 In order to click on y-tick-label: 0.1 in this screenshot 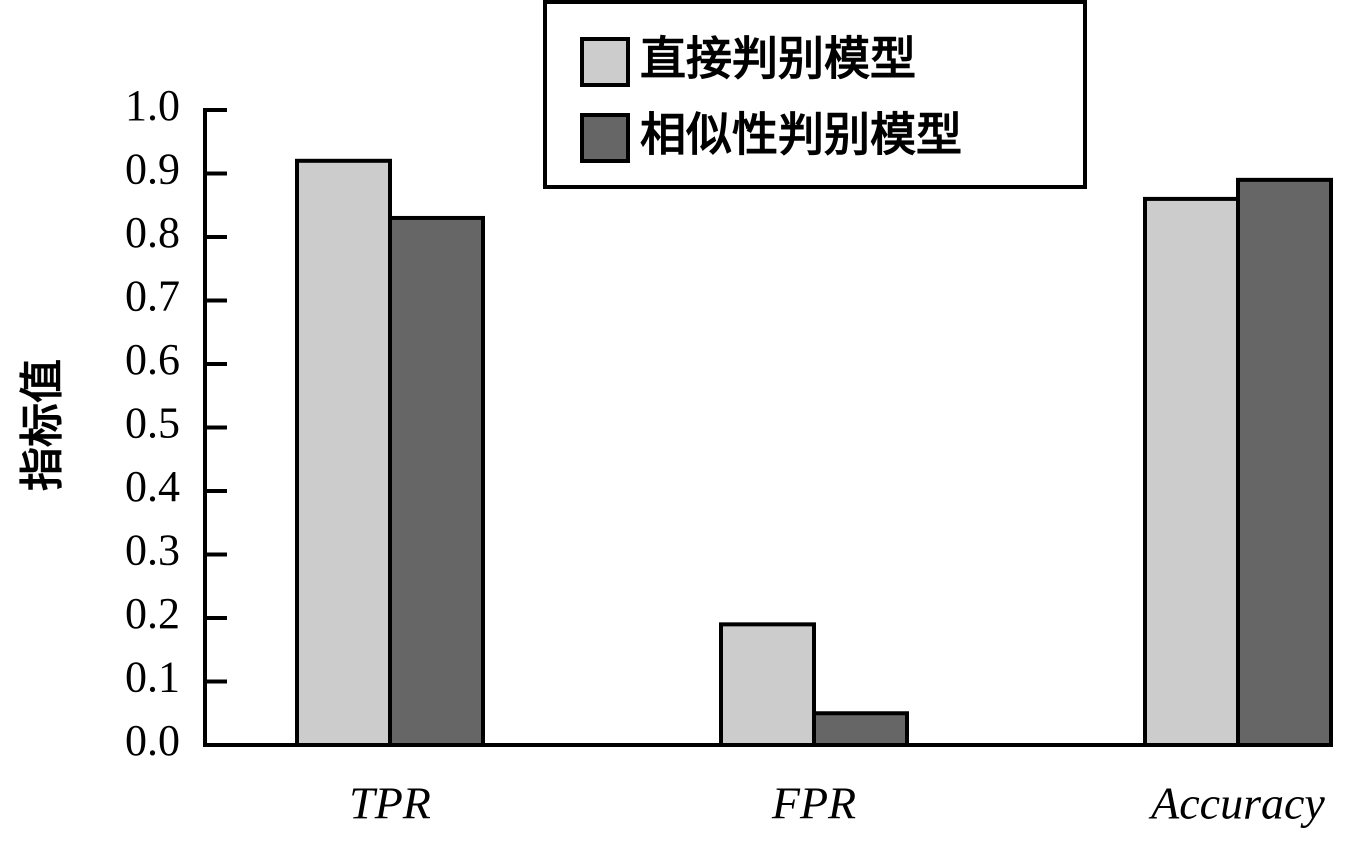, I will do `click(152, 677)`.